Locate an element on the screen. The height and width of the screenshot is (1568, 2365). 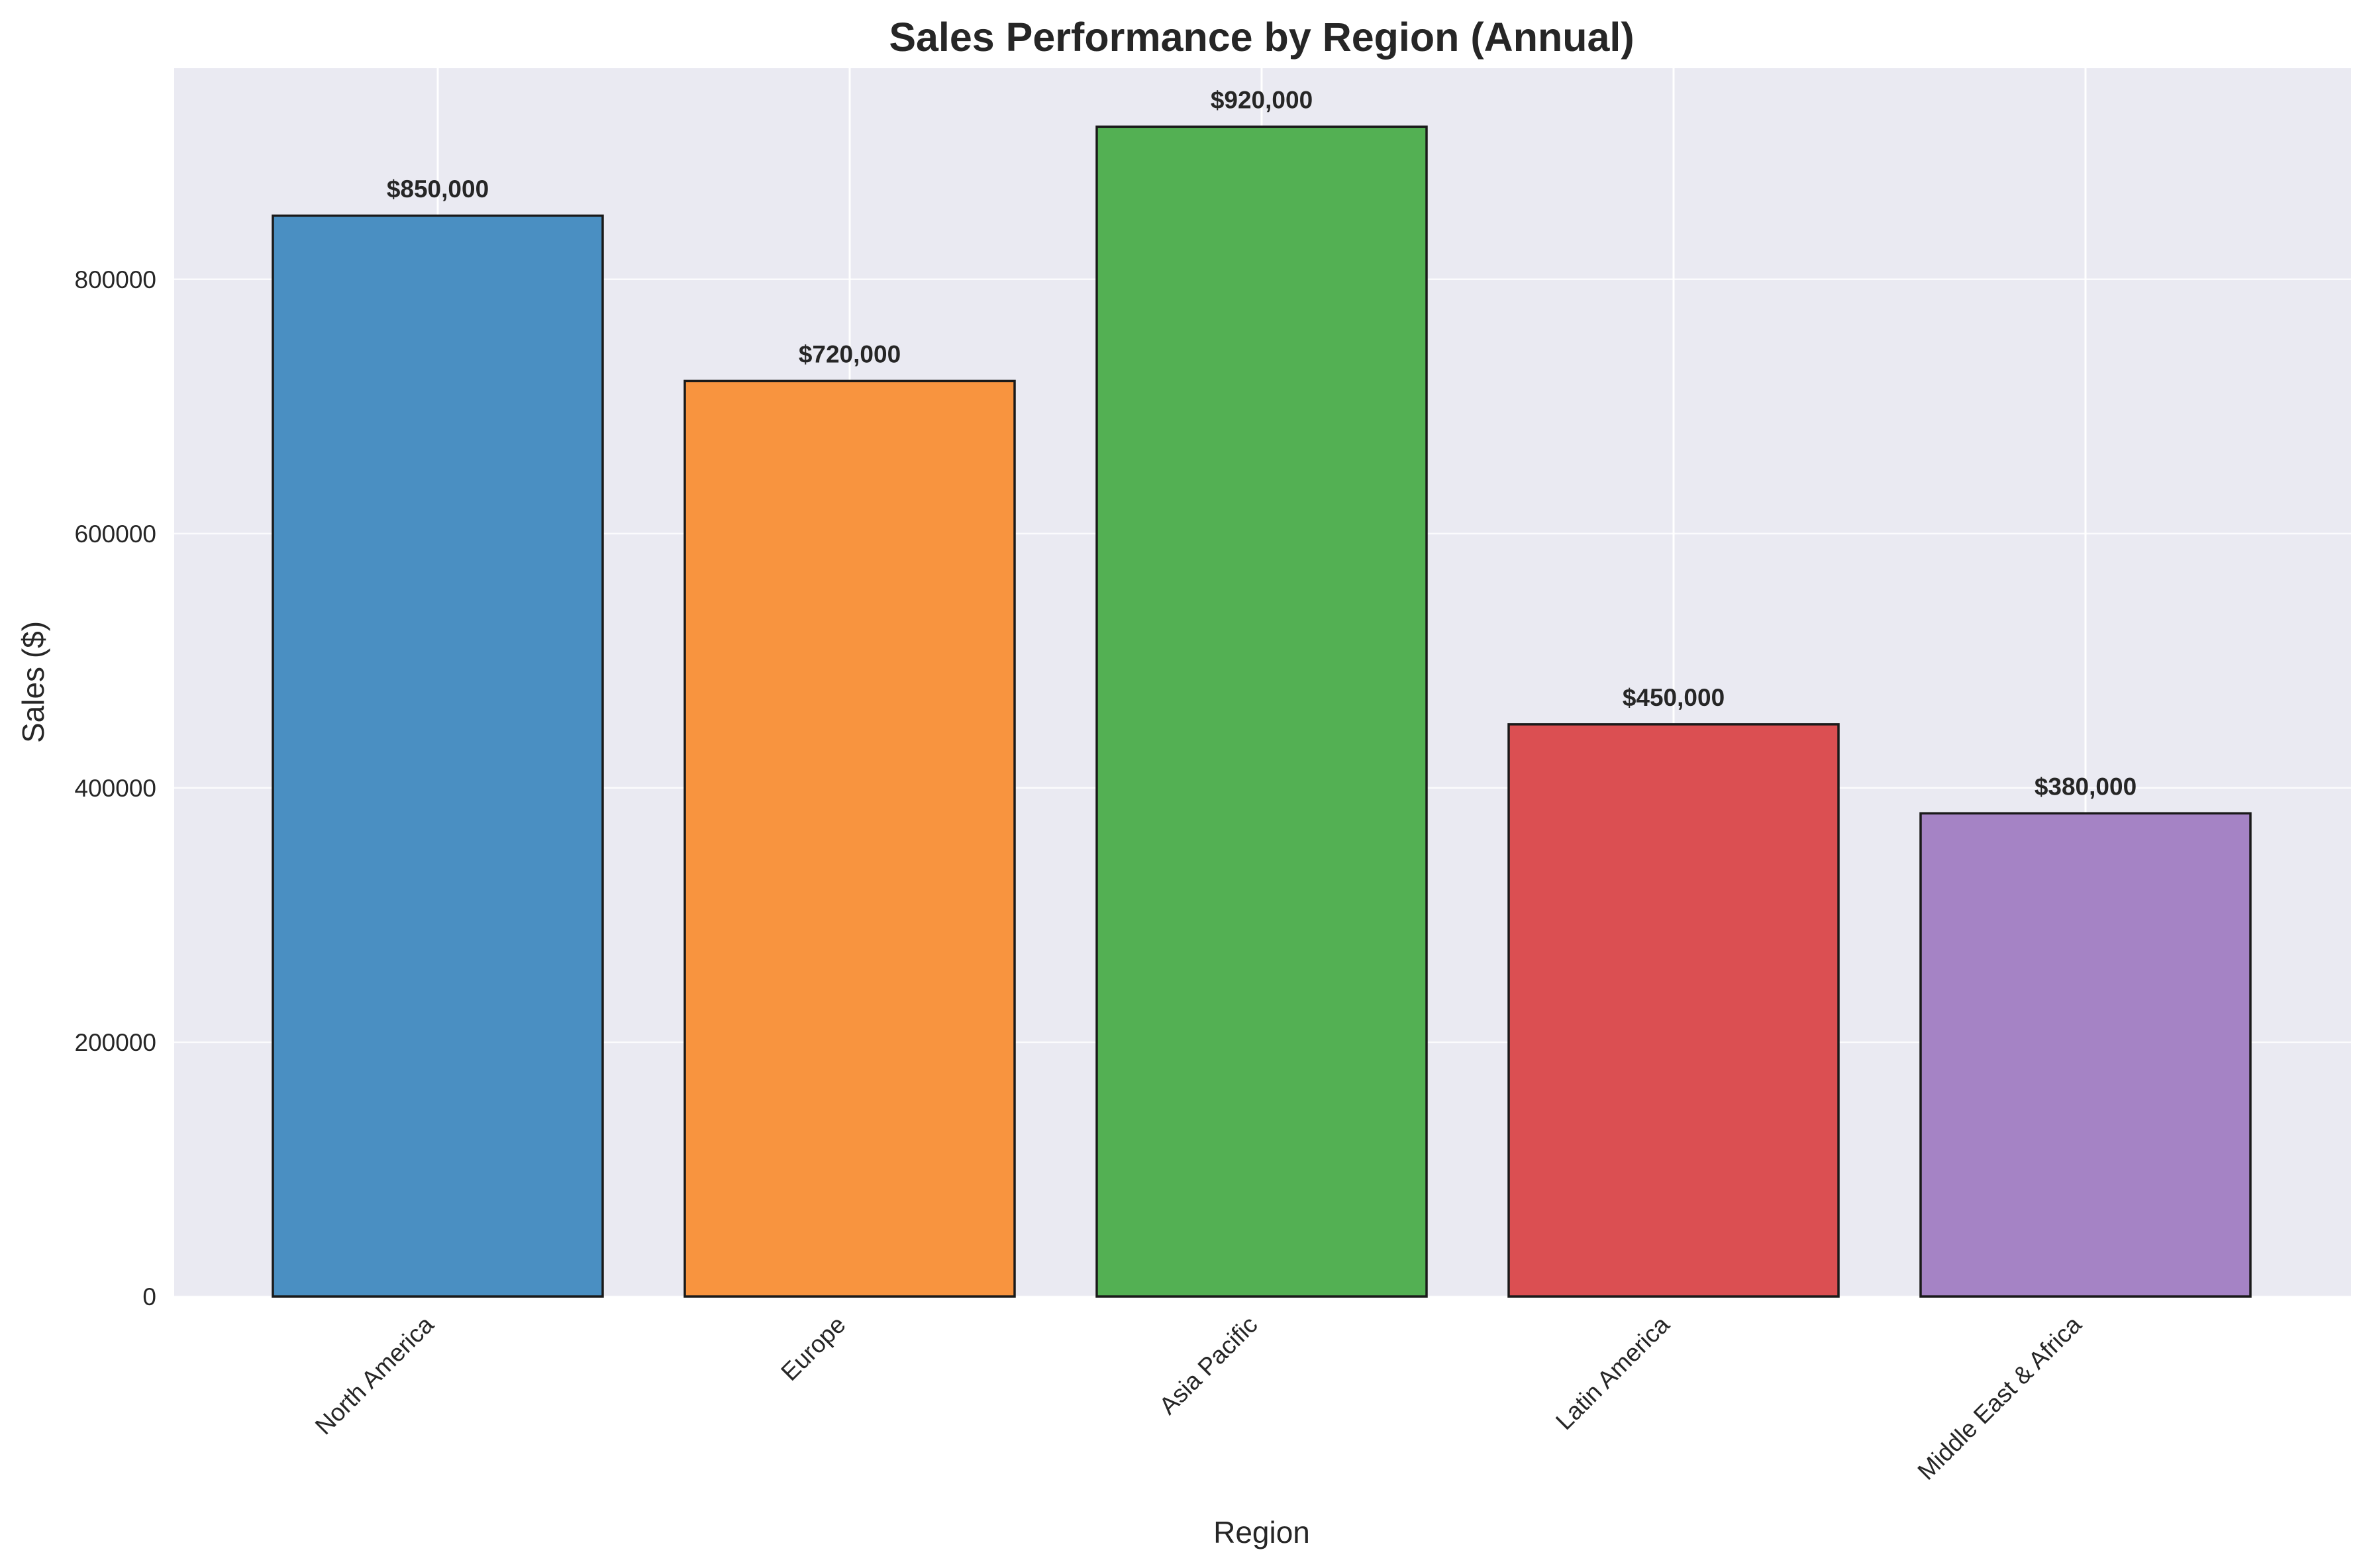
x-tick-label: North America is located at coordinates (374, 1375).